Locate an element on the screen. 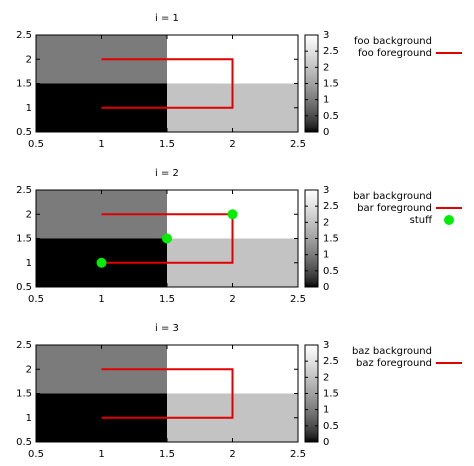  chart-title: i = 1 is located at coordinates (167, 18).